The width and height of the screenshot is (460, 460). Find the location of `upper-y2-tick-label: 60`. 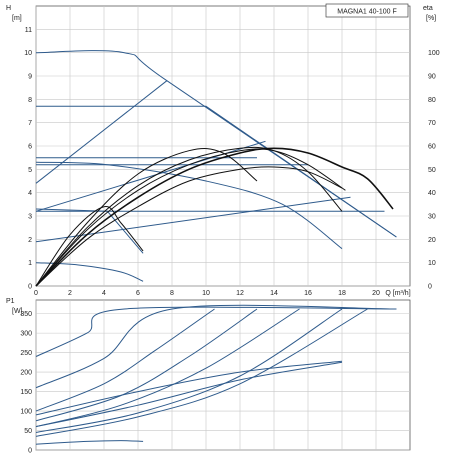

upper-y2-tick-label: 60 is located at coordinates (432, 147).